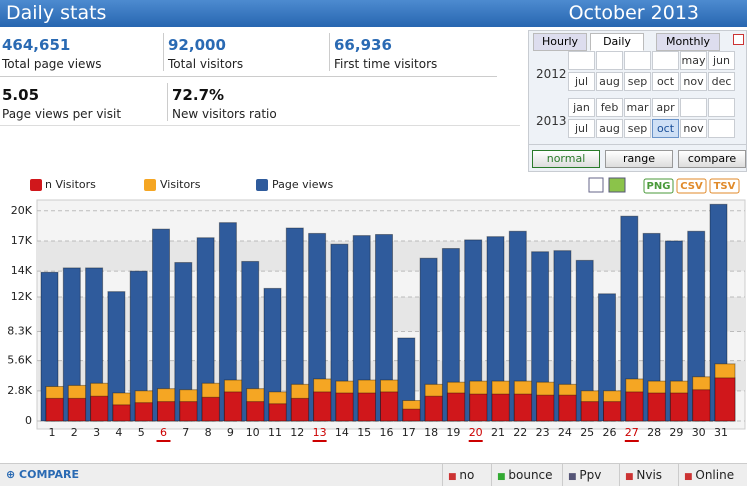 This screenshot has width=747, height=486. Describe the element at coordinates (721, 432) in the screenshot. I see `x-tick-label: 31` at that location.